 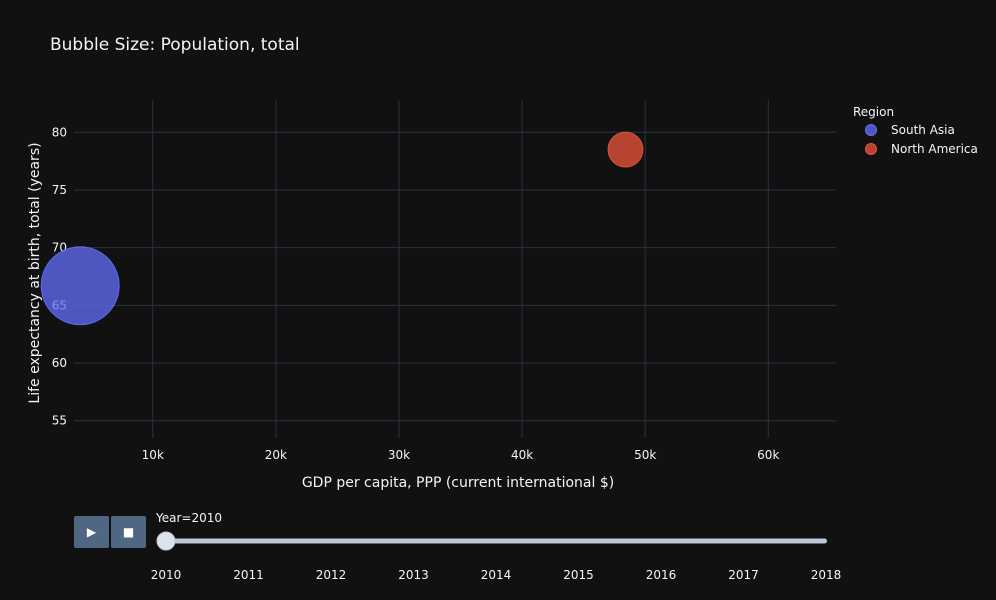 I want to click on legend-title: Region, so click(x=873, y=112).